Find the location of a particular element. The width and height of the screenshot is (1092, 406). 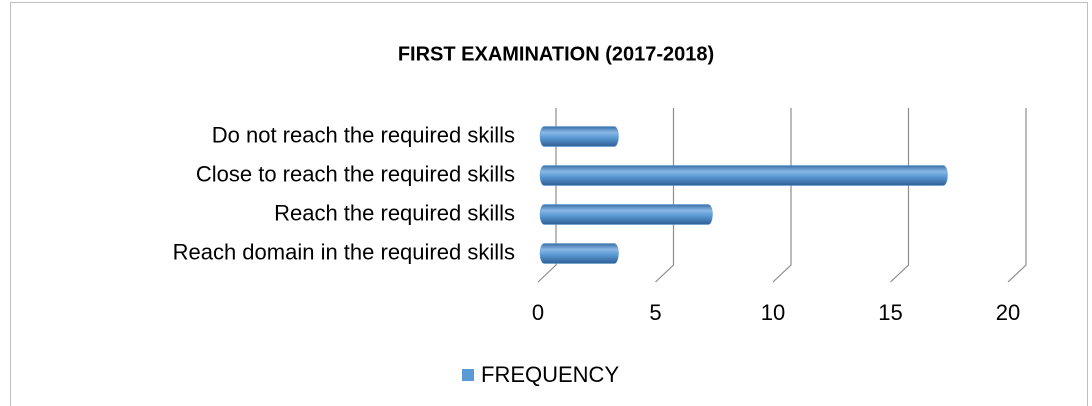

x-tick-label: 5 is located at coordinates (655, 312).